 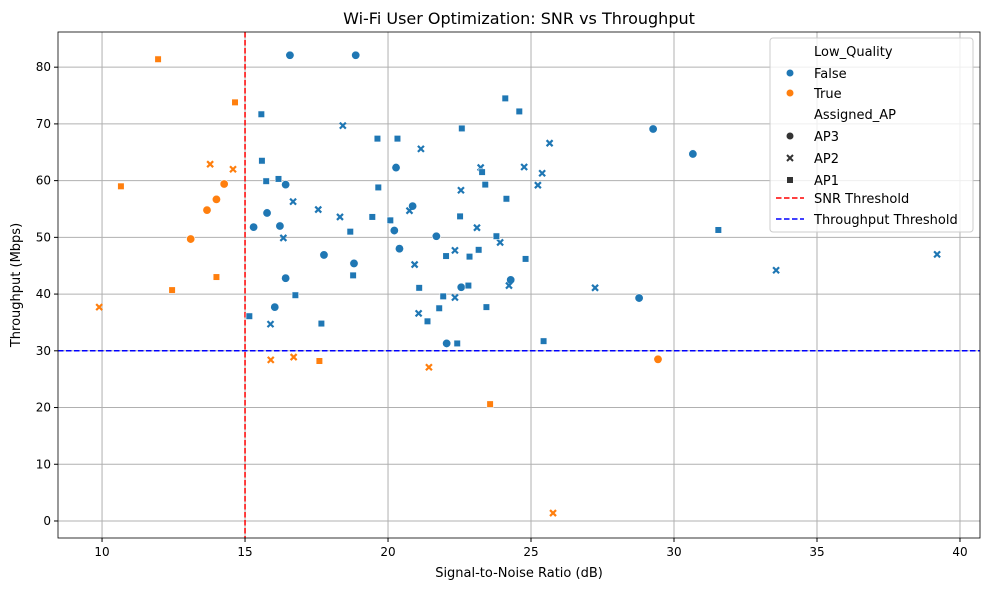 I want to click on y-tick-label: 70, so click(x=43, y=124).